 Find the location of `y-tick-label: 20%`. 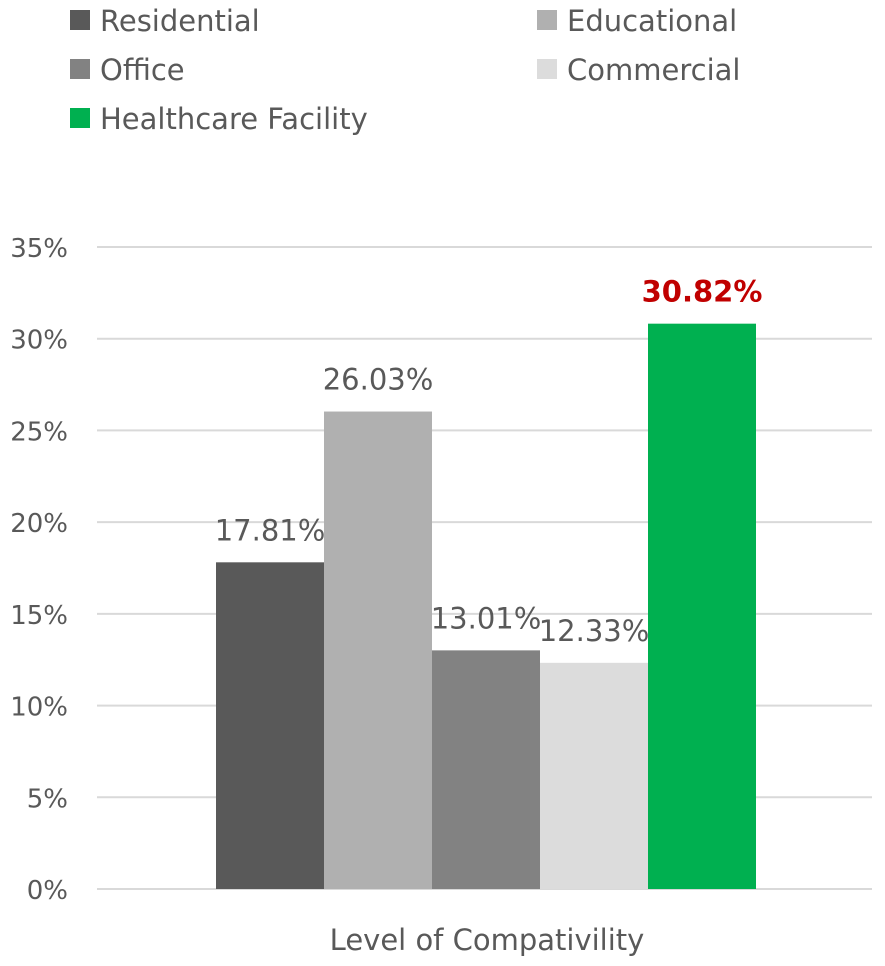

y-tick-label: 20% is located at coordinates (39, 524).